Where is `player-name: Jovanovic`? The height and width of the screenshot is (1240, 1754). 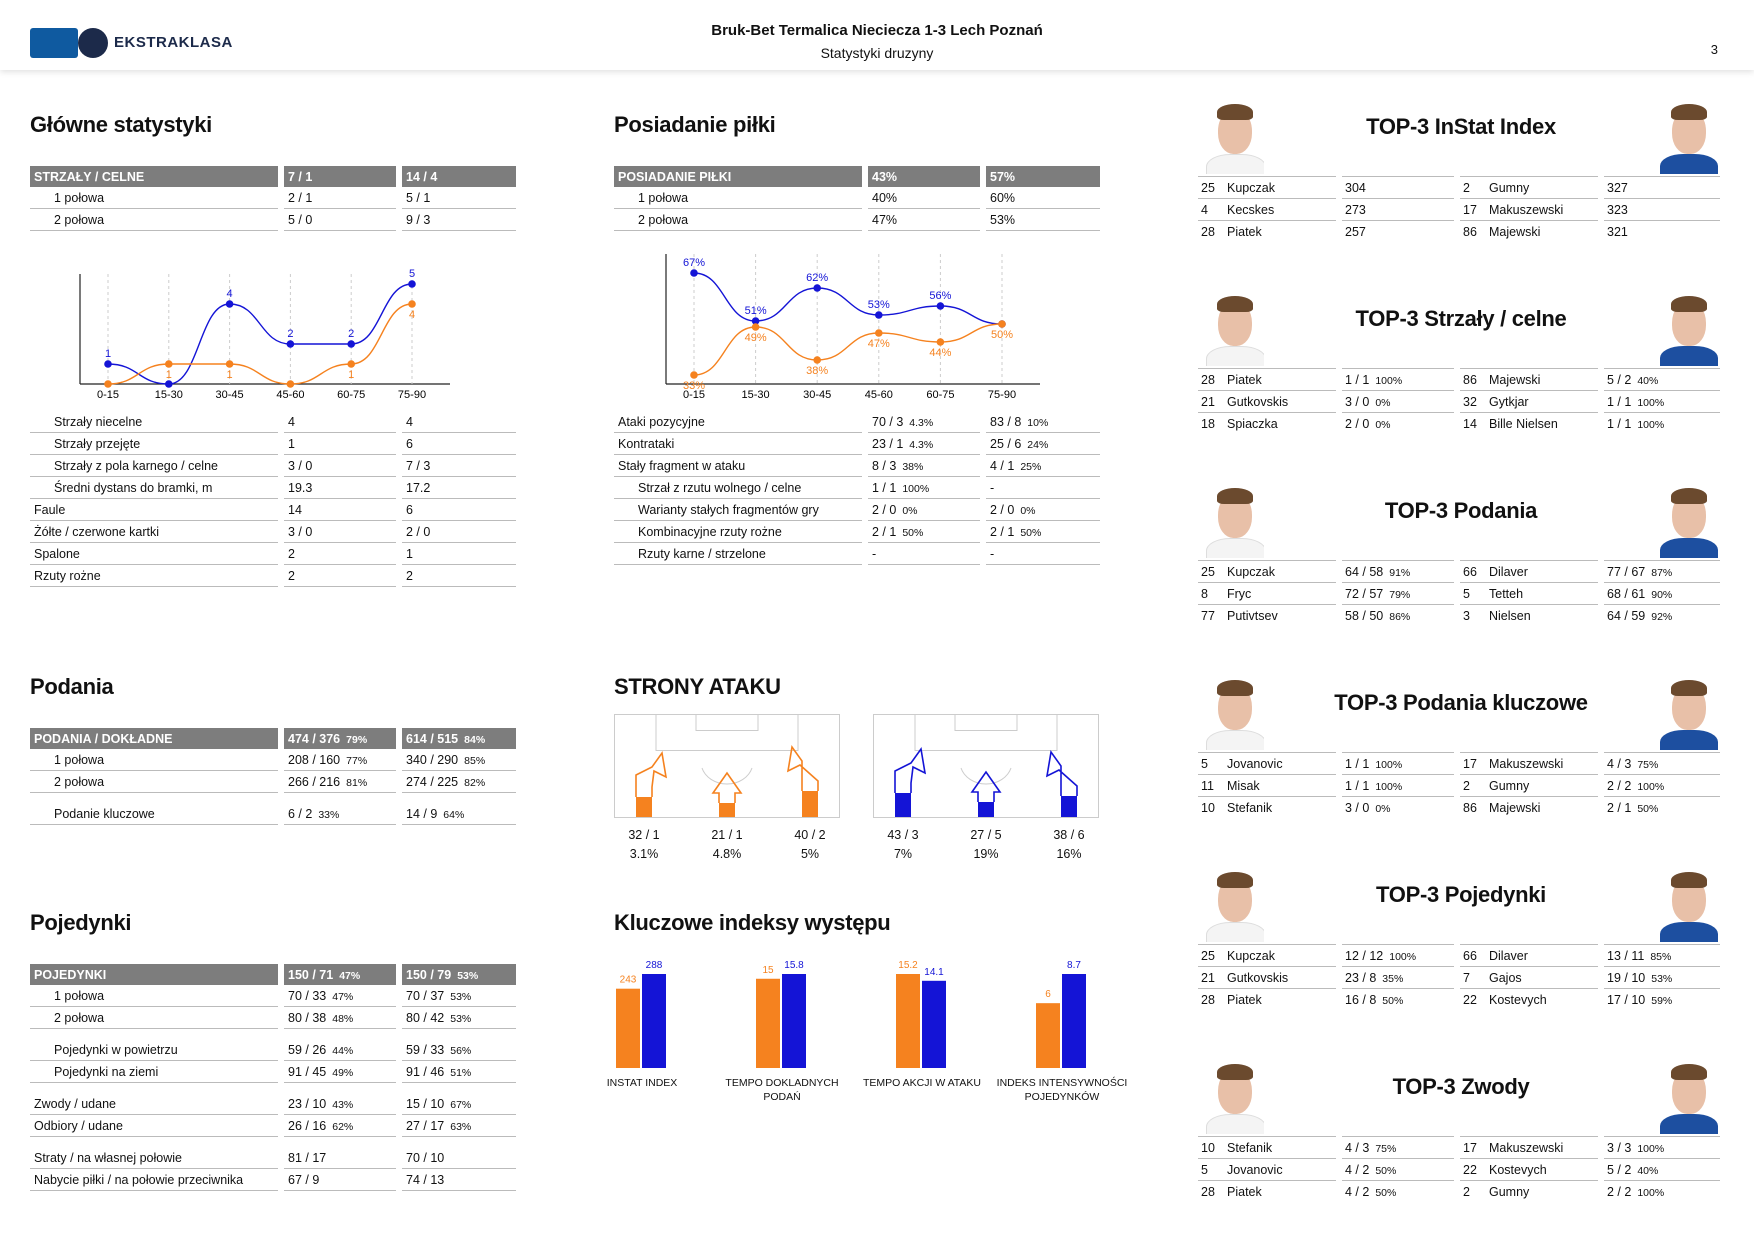 player-name: Jovanovic is located at coordinates (1280, 763).